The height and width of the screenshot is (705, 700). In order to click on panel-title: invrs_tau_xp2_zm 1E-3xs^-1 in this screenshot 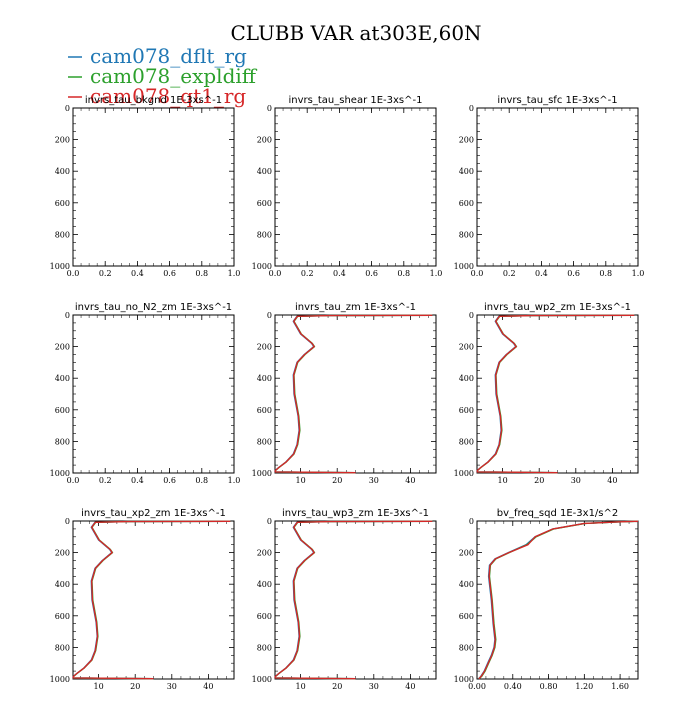, I will do `click(153, 513)`.